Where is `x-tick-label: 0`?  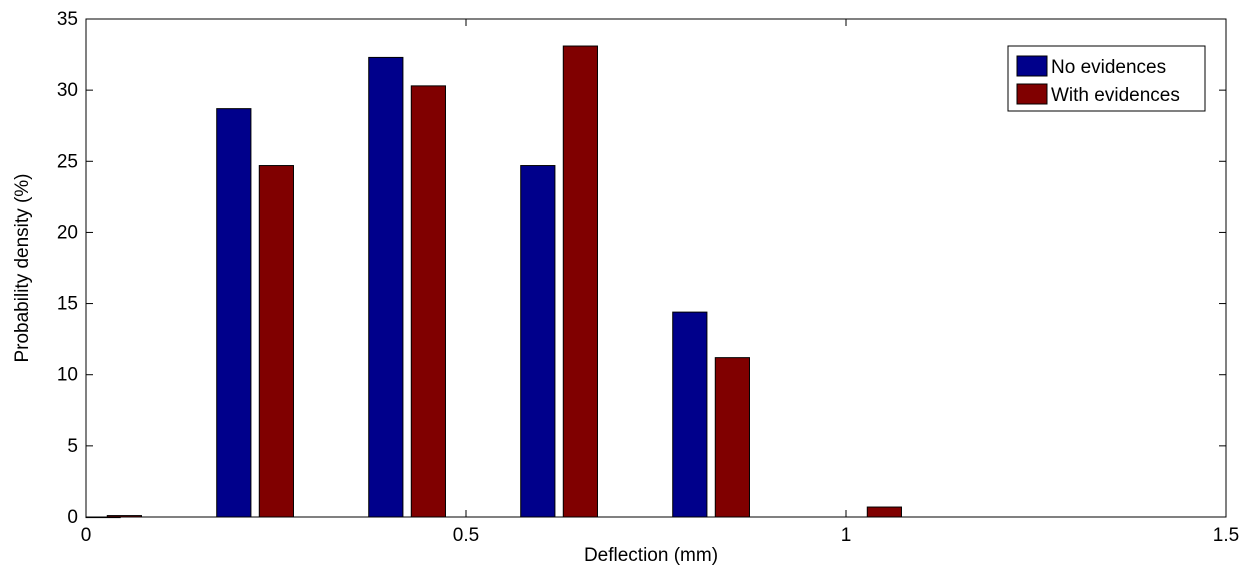 x-tick-label: 0 is located at coordinates (86, 535).